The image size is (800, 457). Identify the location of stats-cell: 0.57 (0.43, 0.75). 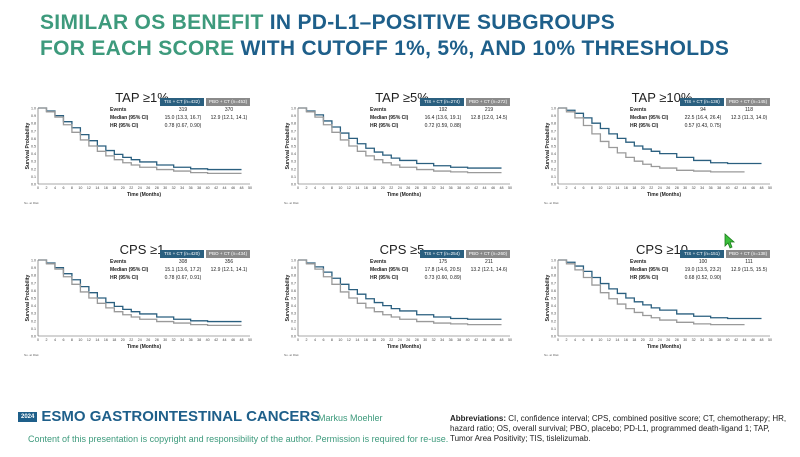
(703, 126).